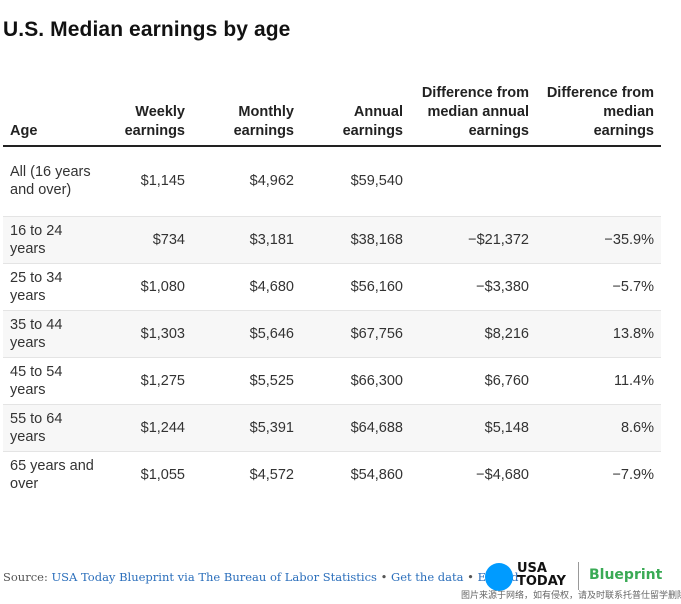 The width and height of the screenshot is (681, 604). I want to click on usa-today-dot-icon, so click(499, 577).